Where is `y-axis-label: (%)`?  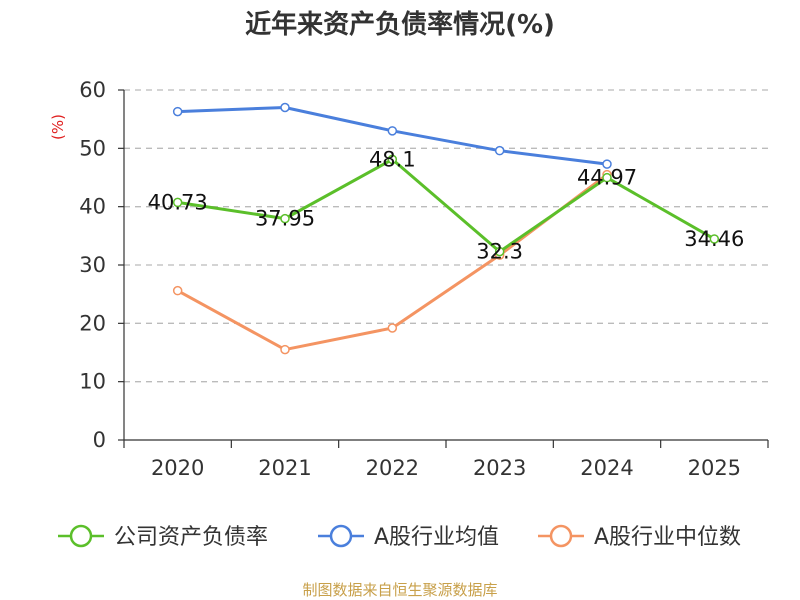
y-axis-label: (%) is located at coordinates (58, 127).